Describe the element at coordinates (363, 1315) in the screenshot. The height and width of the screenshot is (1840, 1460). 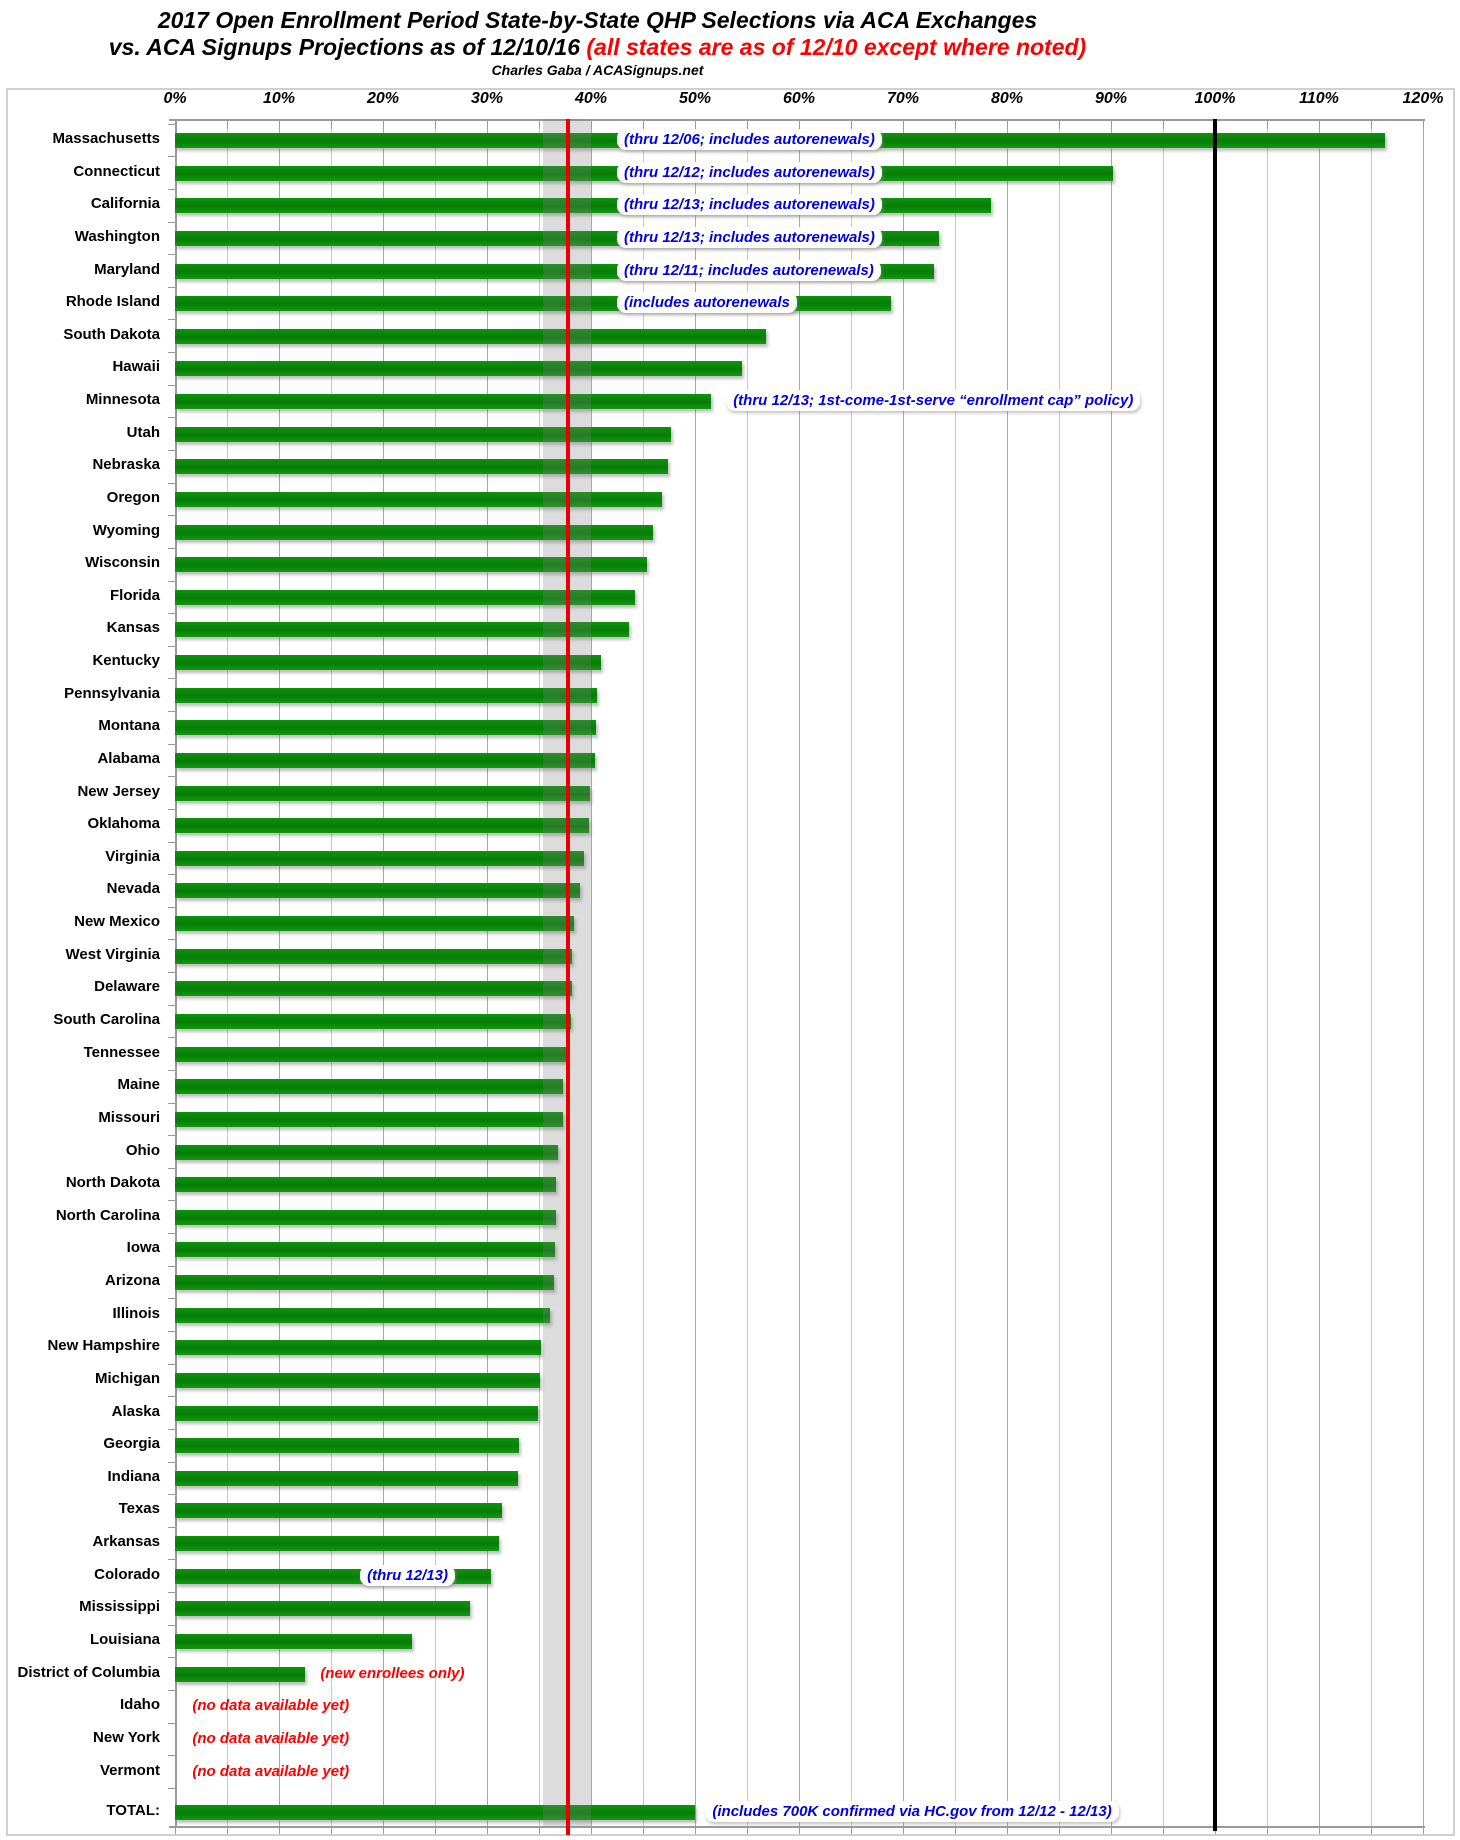
I see `bar-illinois` at that location.